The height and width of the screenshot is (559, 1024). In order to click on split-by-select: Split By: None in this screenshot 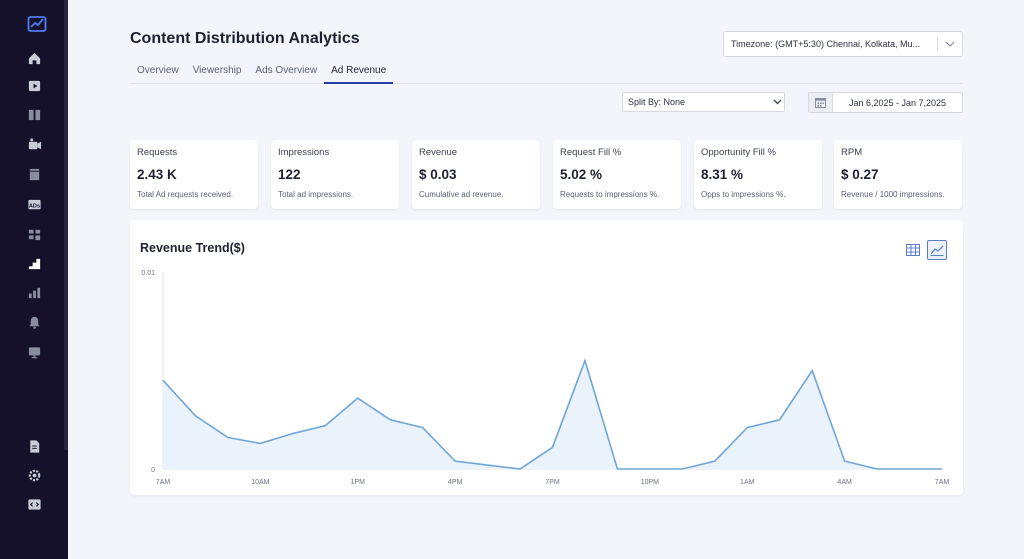, I will do `click(703, 102)`.